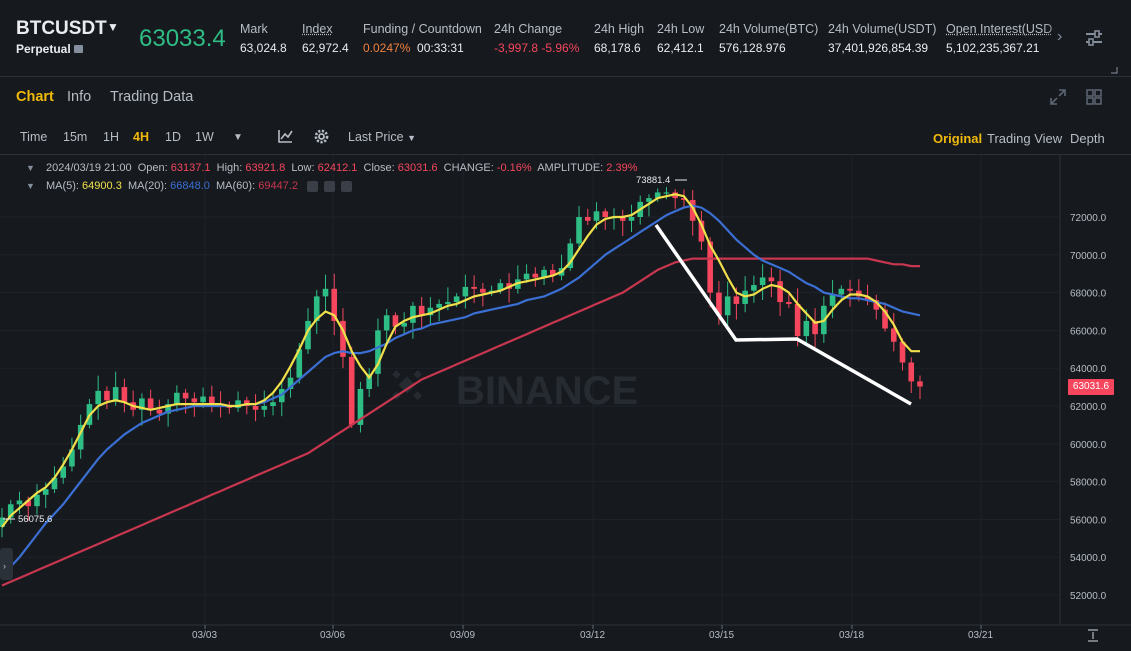 The width and height of the screenshot is (1131, 651). What do you see at coordinates (468, 168) in the screenshot?
I see `change-label: CHANGE:` at bounding box center [468, 168].